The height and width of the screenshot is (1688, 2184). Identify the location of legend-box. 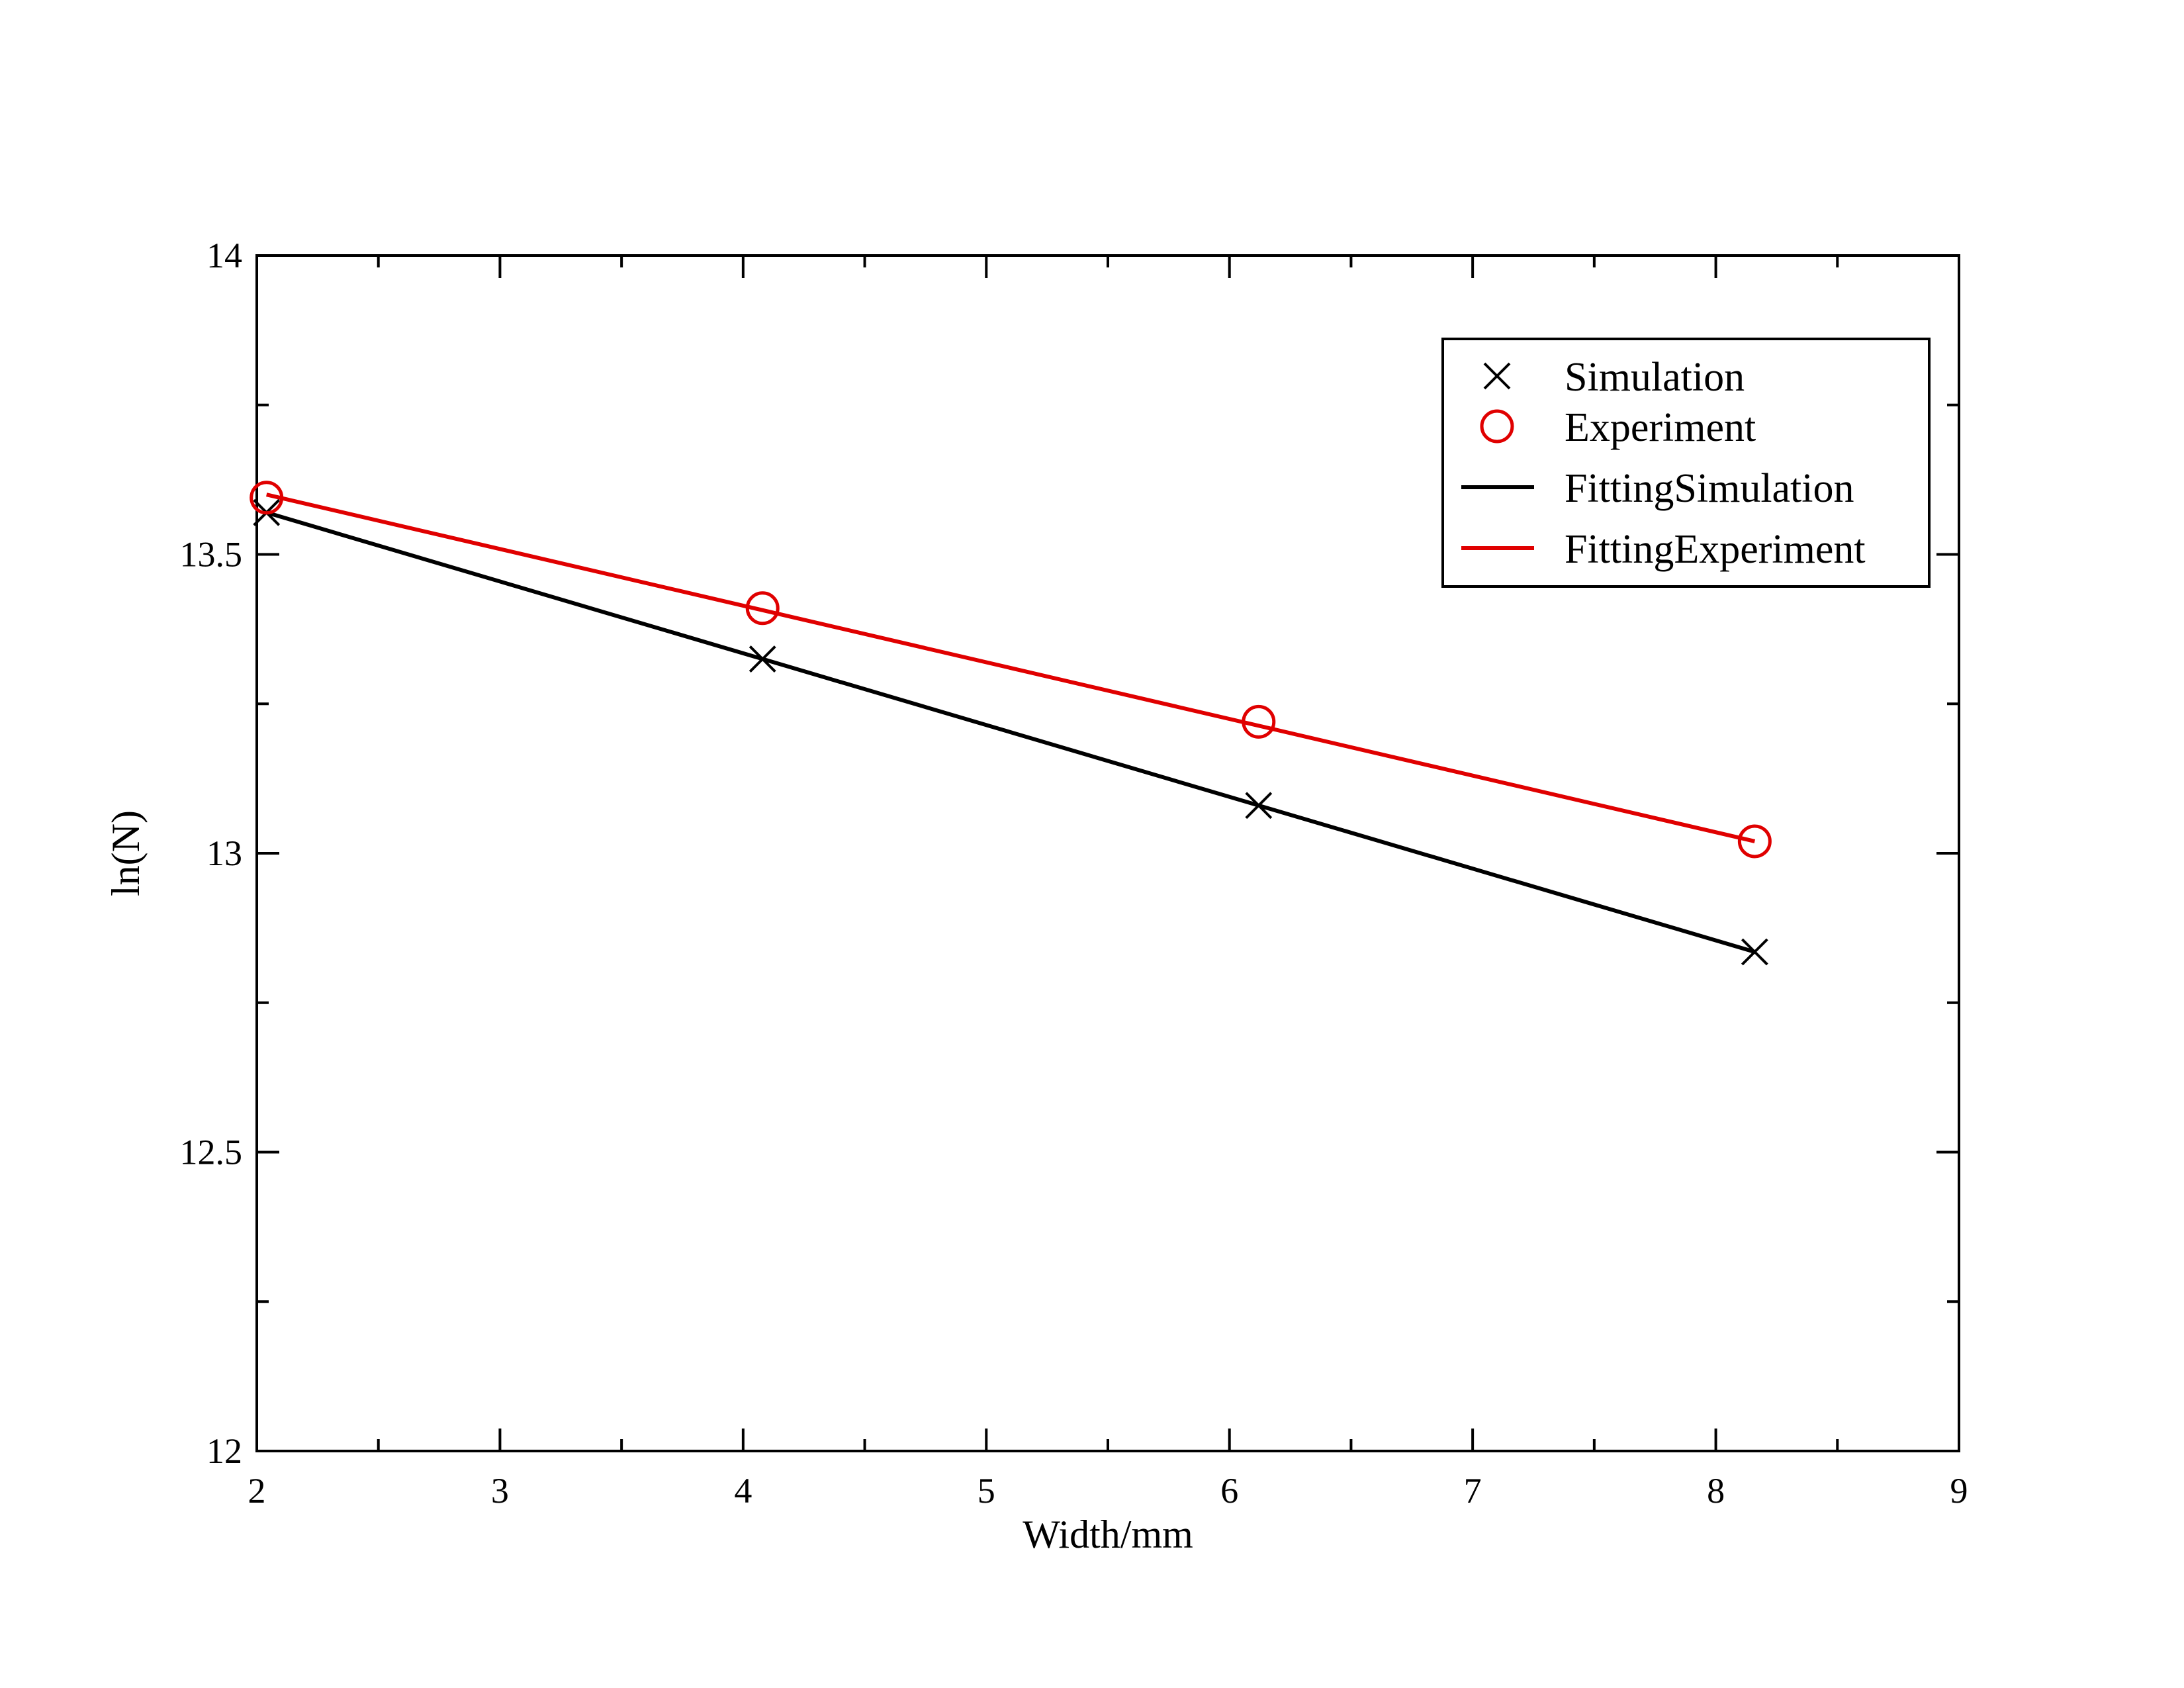
(1686, 463).